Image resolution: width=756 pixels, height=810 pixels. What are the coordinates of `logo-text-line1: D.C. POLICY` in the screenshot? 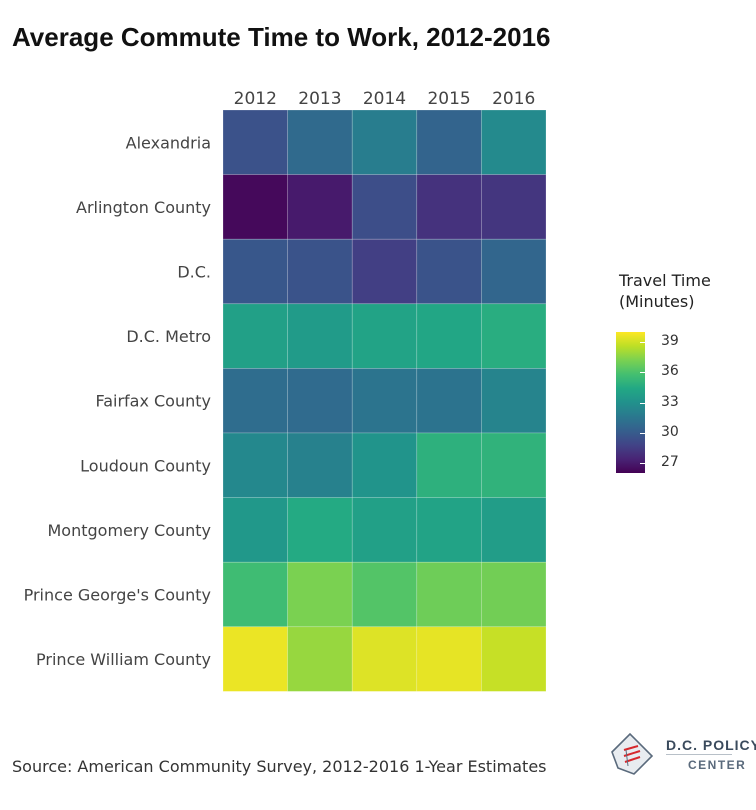 It's located at (711, 745).